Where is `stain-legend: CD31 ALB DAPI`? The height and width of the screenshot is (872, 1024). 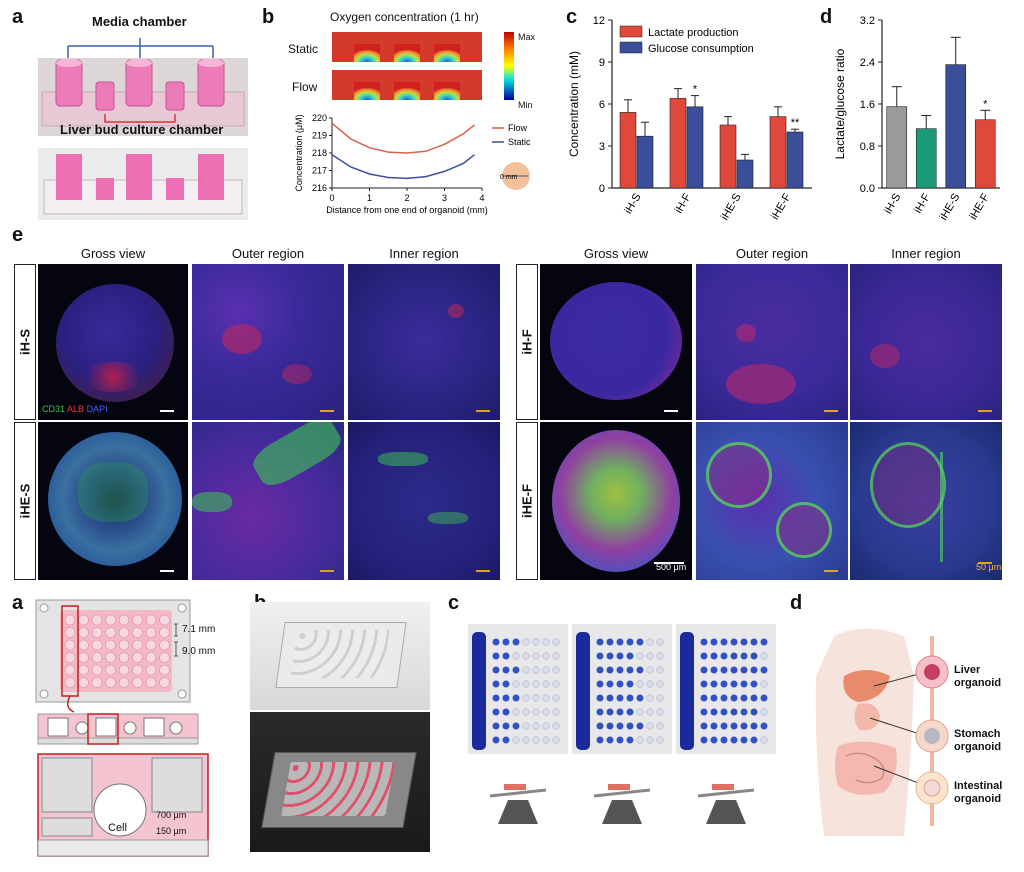
stain-legend: CD31 ALB DAPI is located at coordinates (75, 409).